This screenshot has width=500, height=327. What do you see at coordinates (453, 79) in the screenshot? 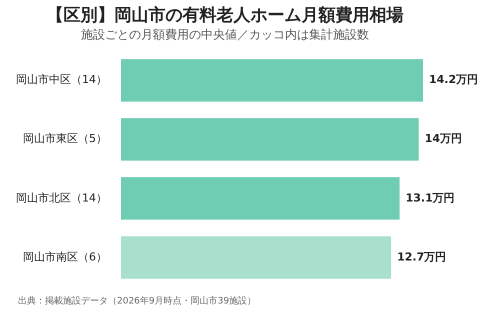
I see `data-label: 14.2万円` at bounding box center [453, 79].